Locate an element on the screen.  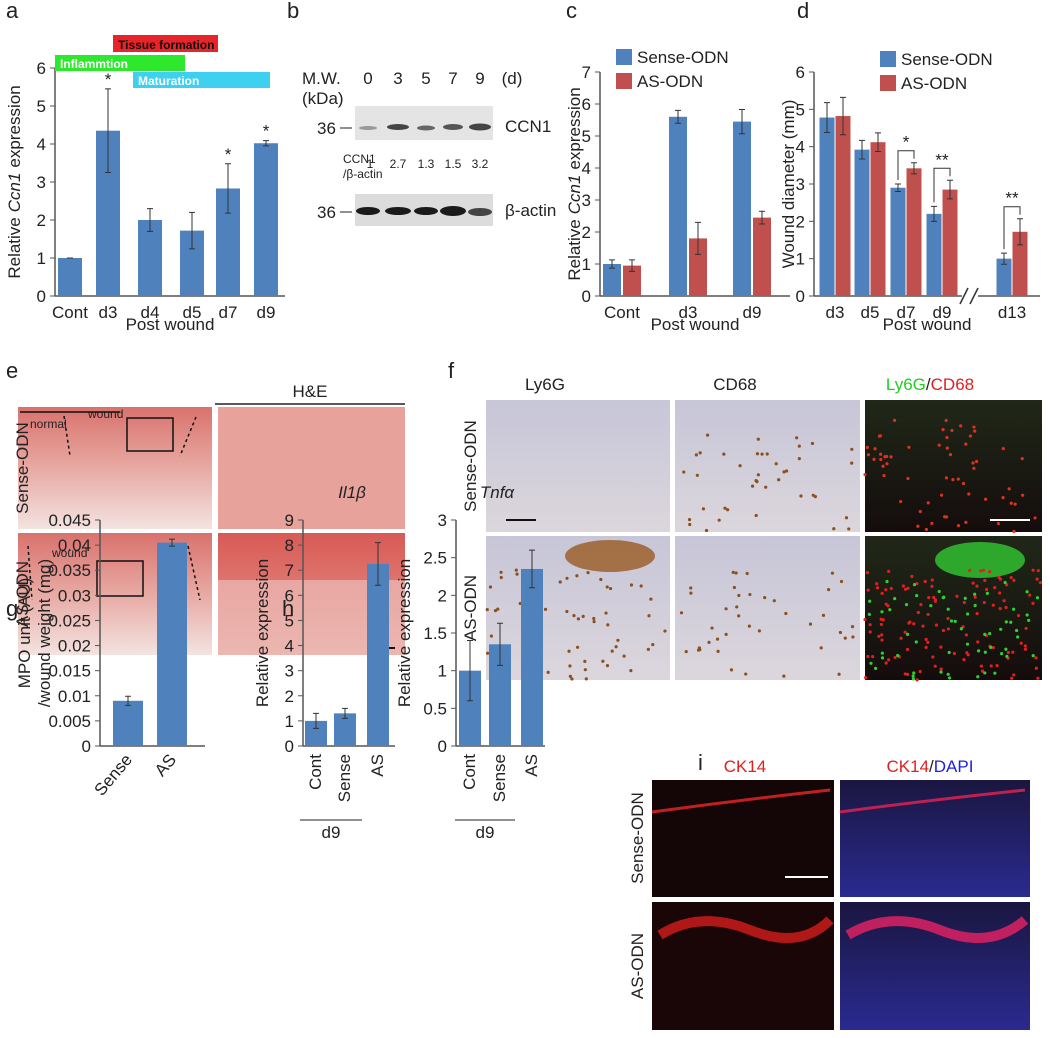
y-tick-label: 1 is located at coordinates (800, 259).